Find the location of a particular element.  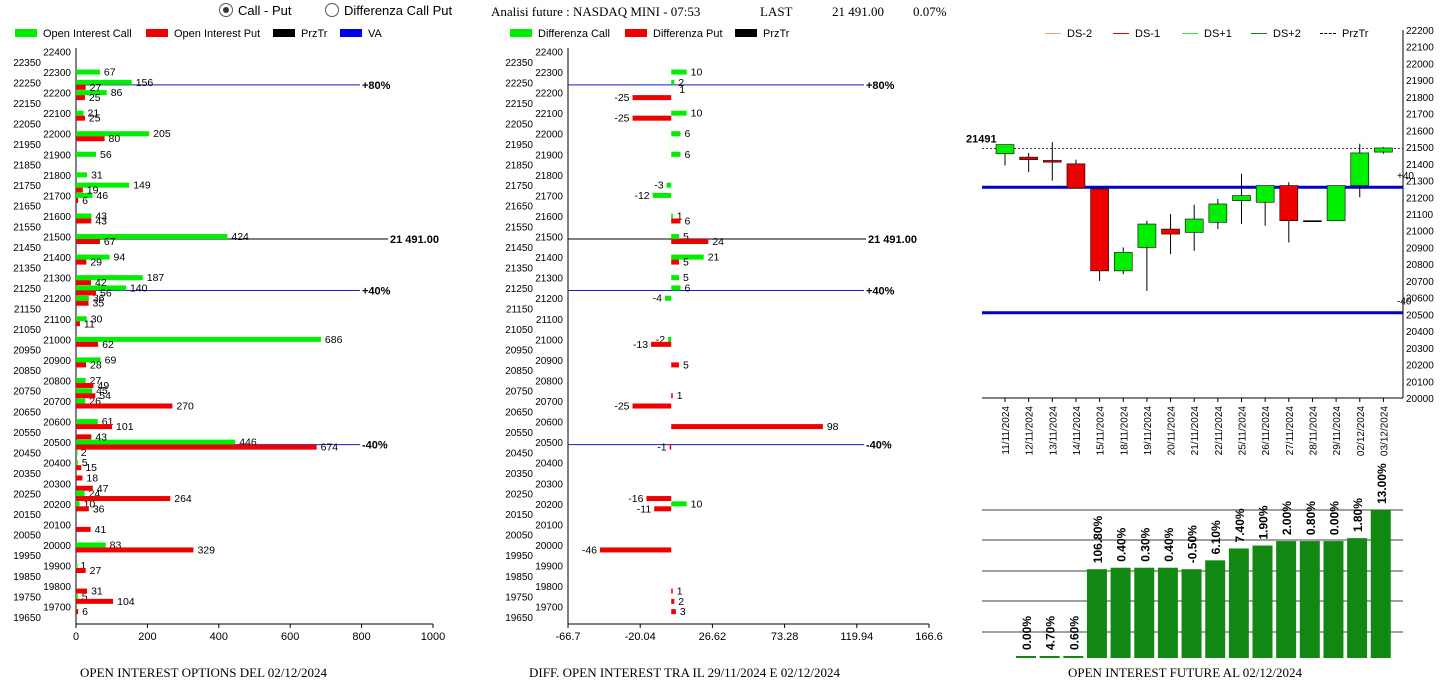

legend-label: DS-1 is located at coordinates (1148, 34).